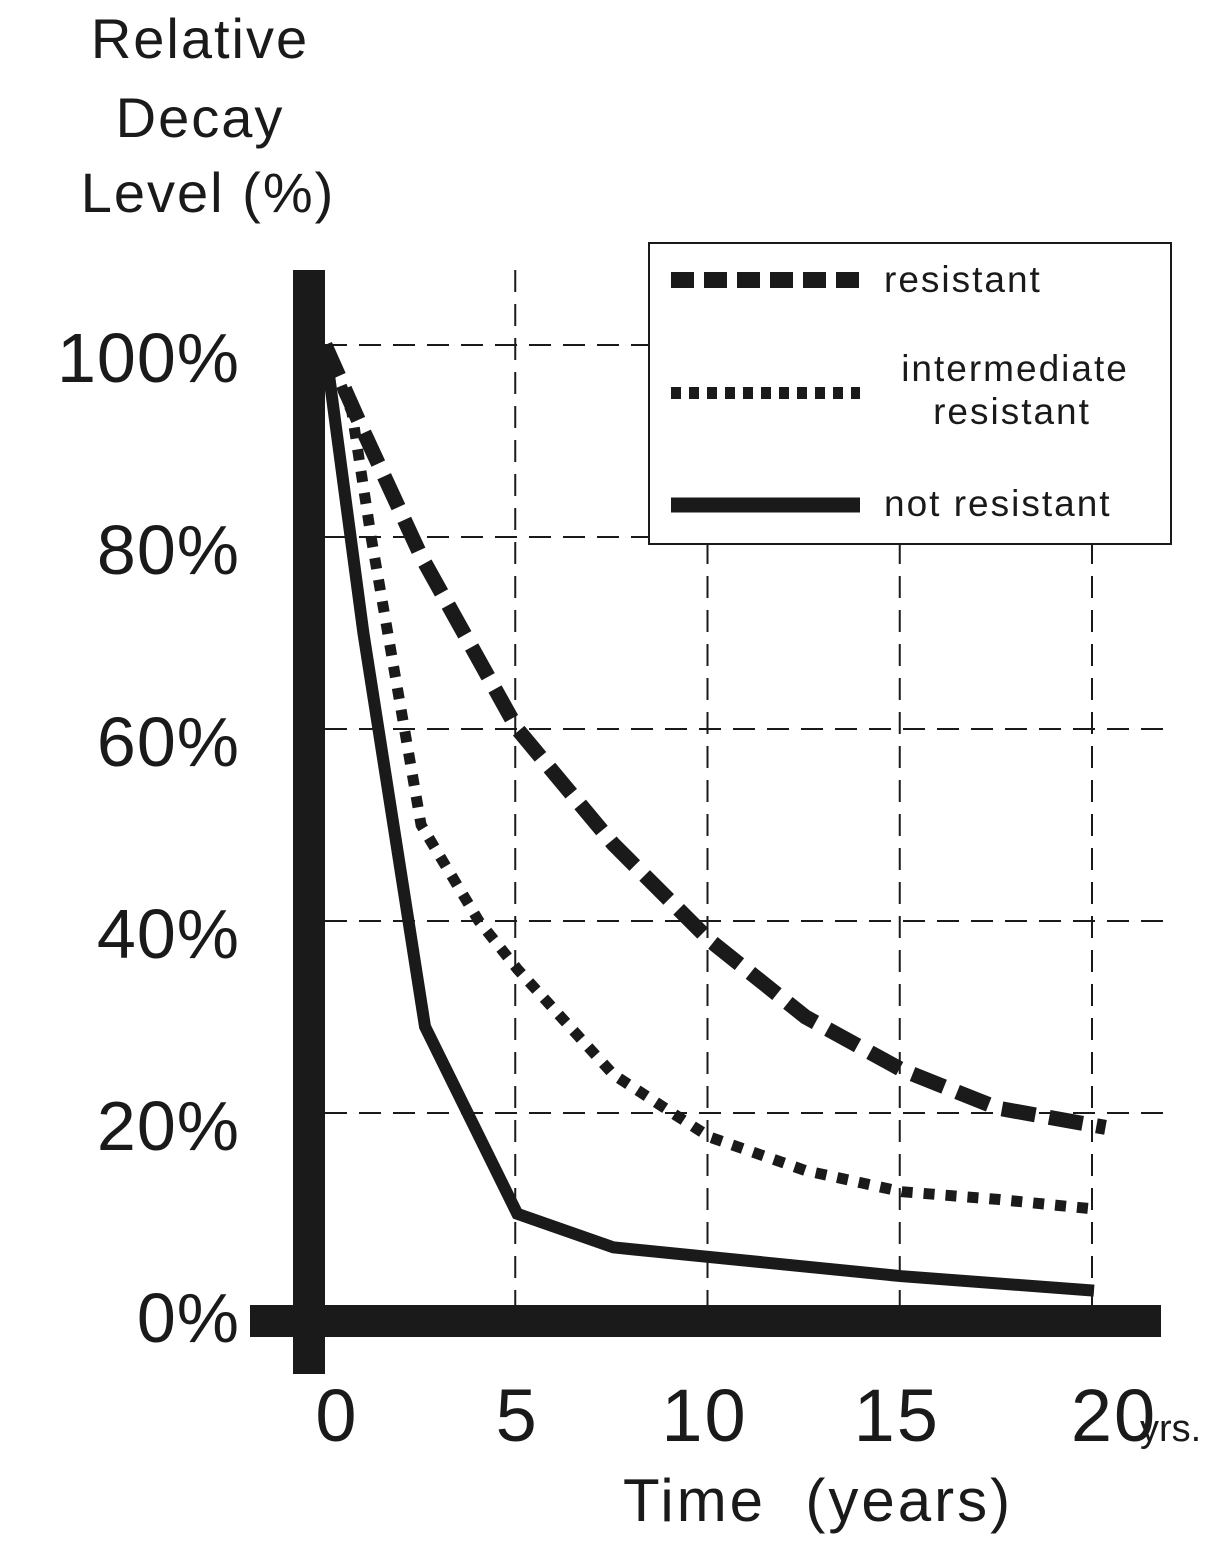 The width and height of the screenshot is (1222, 1542). Describe the element at coordinates (910, 393) in the screenshot. I see `legend-box` at that location.